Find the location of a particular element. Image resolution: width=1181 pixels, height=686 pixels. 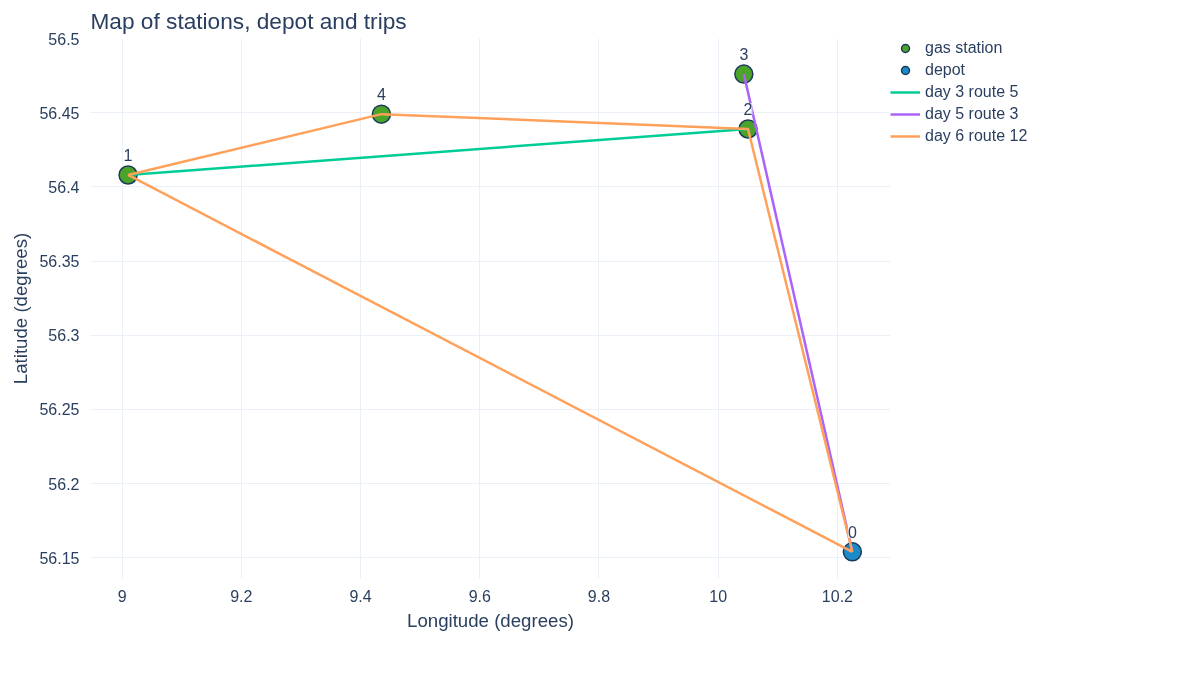

annotation: 3 is located at coordinates (744, 55).